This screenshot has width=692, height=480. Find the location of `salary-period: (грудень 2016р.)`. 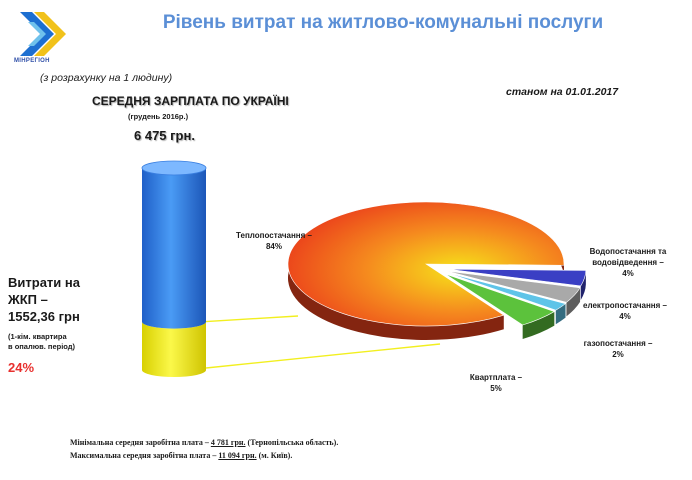

salary-period: (грудень 2016р.) is located at coordinates (158, 116).